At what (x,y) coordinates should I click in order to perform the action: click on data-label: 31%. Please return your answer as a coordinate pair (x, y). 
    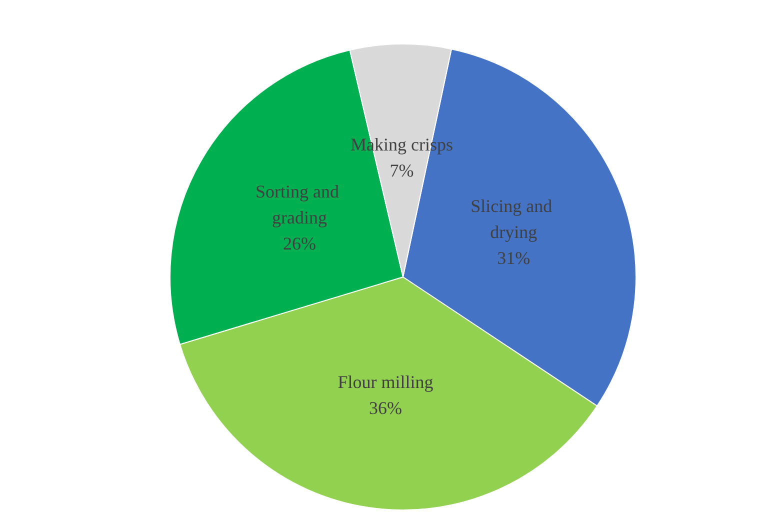
    Looking at the image, I should click on (513, 258).